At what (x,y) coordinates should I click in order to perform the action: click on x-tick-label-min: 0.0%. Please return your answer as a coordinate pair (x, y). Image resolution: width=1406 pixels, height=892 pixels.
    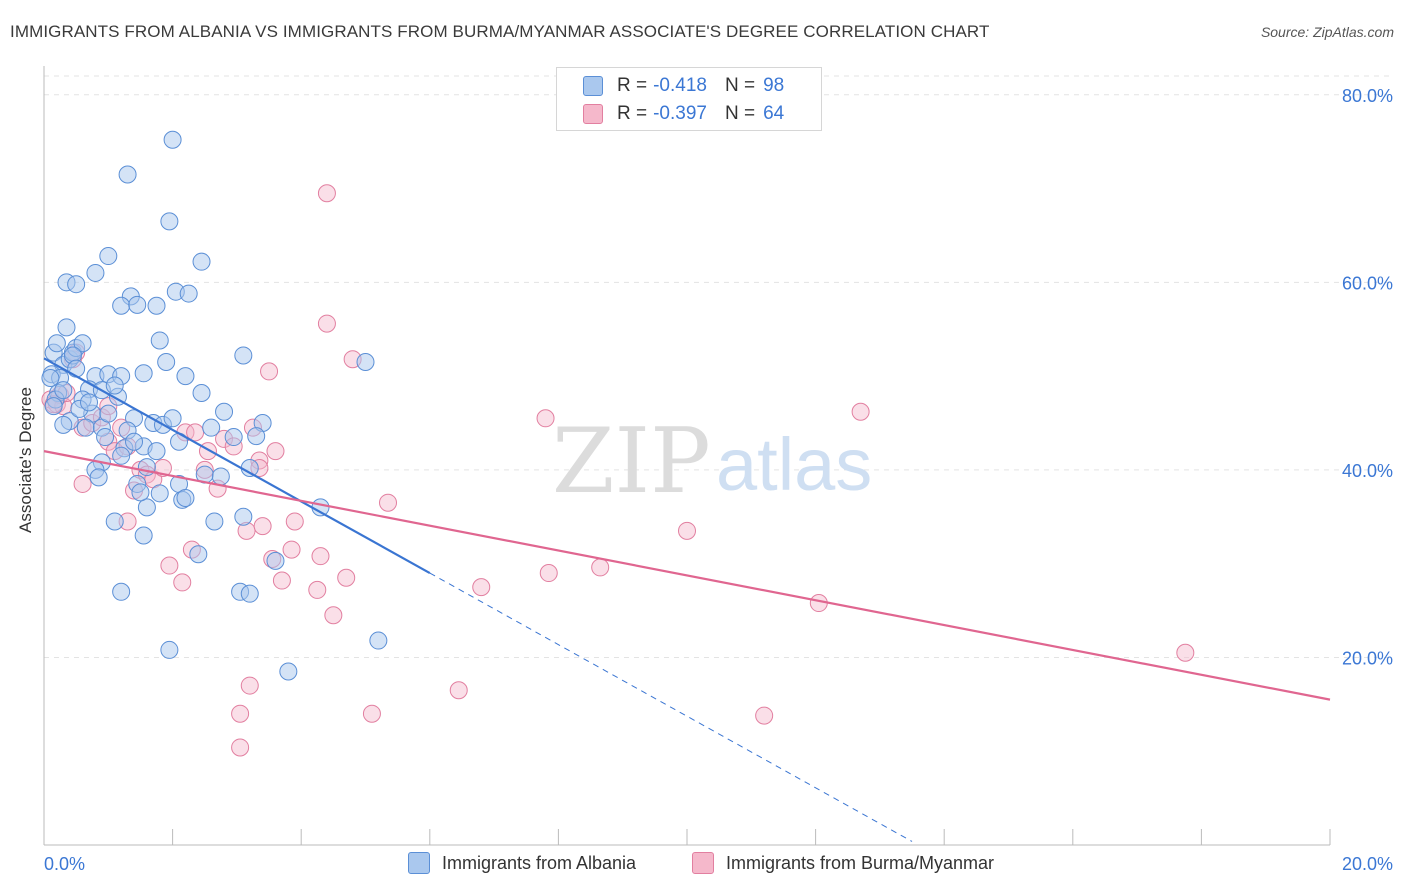
    Looking at the image, I should click on (64, 864).